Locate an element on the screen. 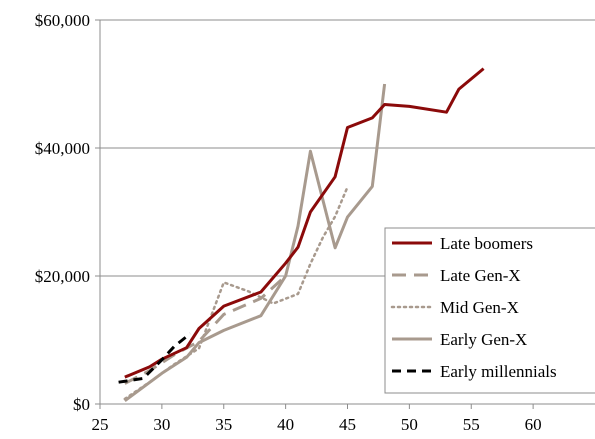 This screenshot has height=439, width=595. x-tick-label: 40 is located at coordinates (285, 424).